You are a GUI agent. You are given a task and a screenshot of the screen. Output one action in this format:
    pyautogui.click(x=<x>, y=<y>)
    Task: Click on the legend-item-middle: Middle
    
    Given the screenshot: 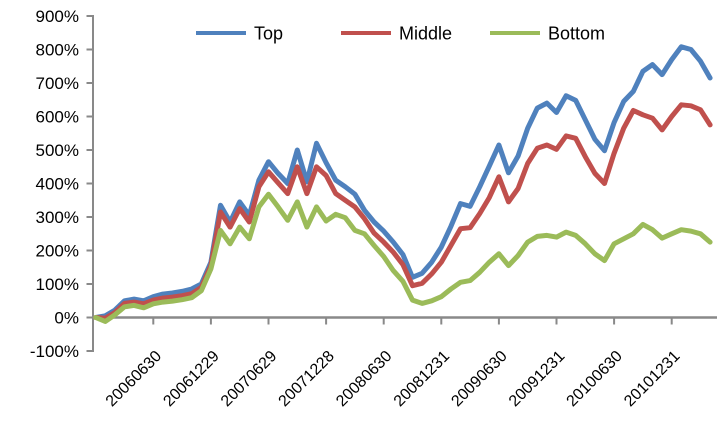 What is the action you would take?
    pyautogui.click(x=396, y=34)
    